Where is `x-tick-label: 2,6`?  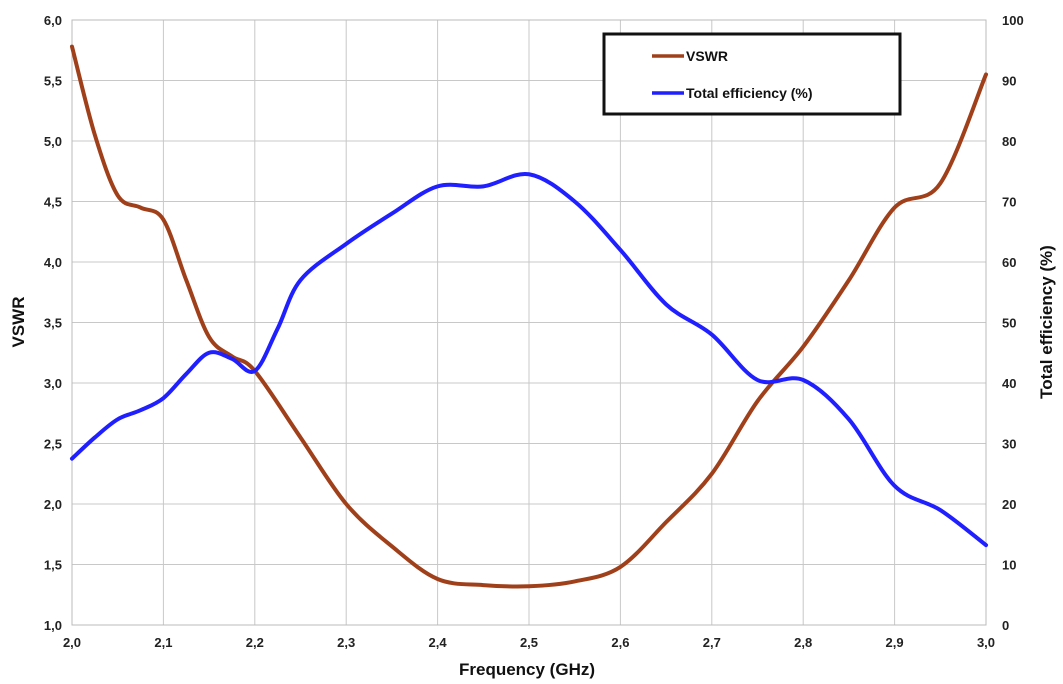
x-tick-label: 2,6 is located at coordinates (620, 642).